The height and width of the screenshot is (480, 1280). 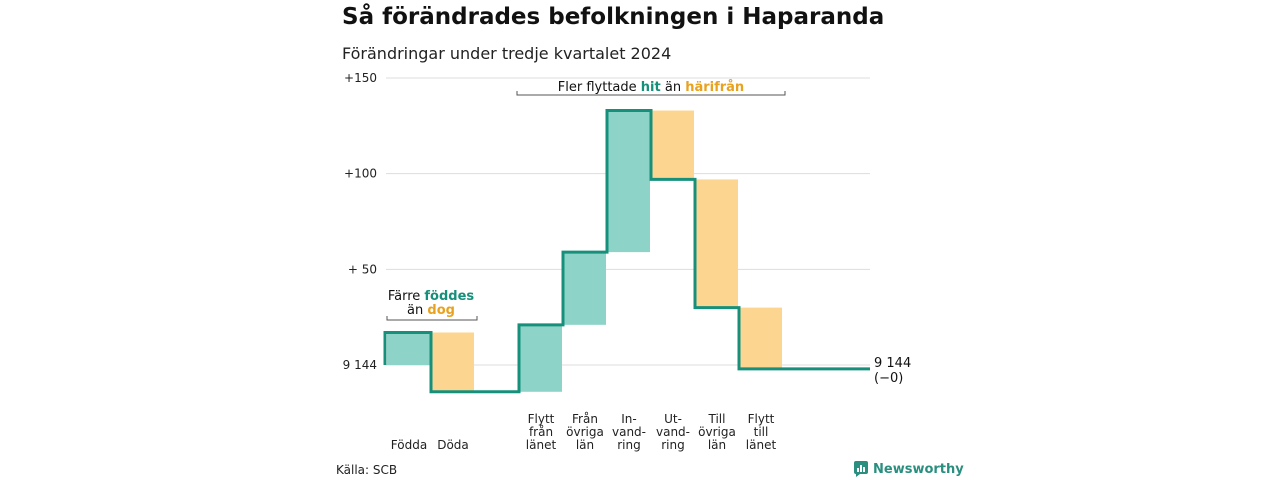 What do you see at coordinates (613, 17) in the screenshot?
I see `chart-title: Så förändrades befolkningen i Haparanda` at bounding box center [613, 17].